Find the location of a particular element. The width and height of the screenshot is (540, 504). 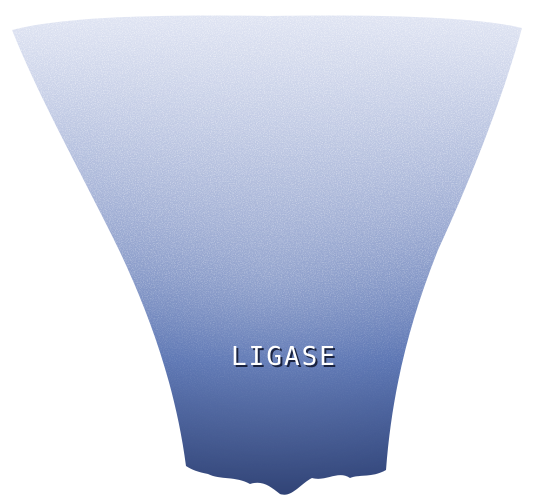

funnel-label: LIGASE is located at coordinates (284, 357).